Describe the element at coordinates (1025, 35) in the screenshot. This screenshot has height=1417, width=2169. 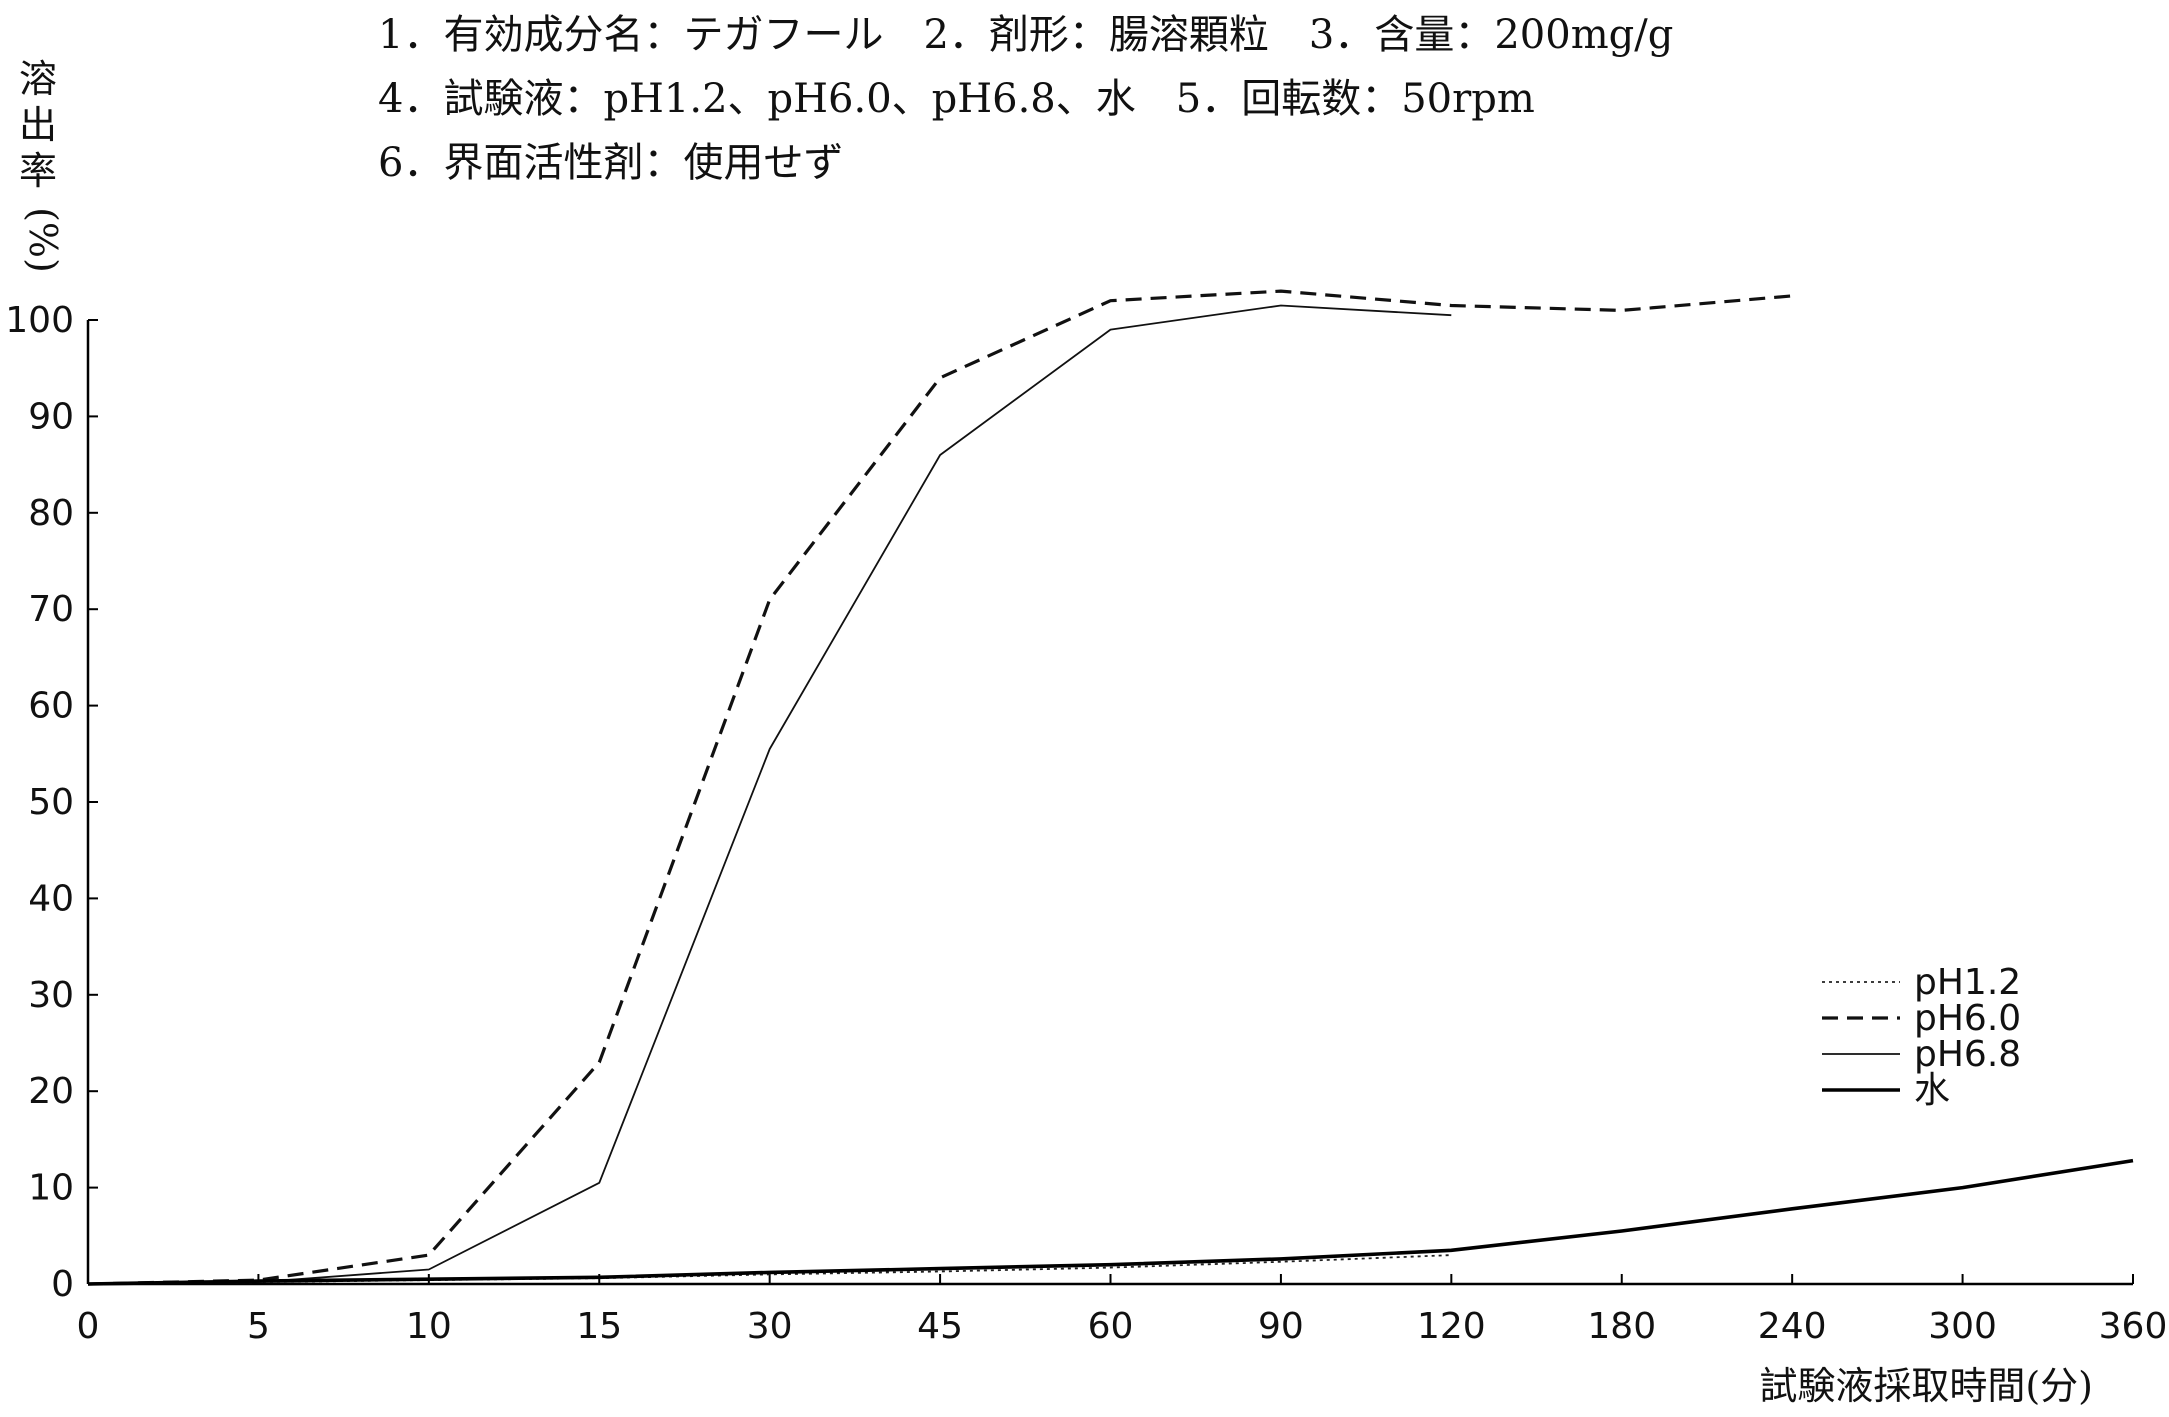
I see `header-line-1: 1．有効成分名：テガフール 2．剤形：腸溶顆粒 3．含量：200mg/g` at that location.